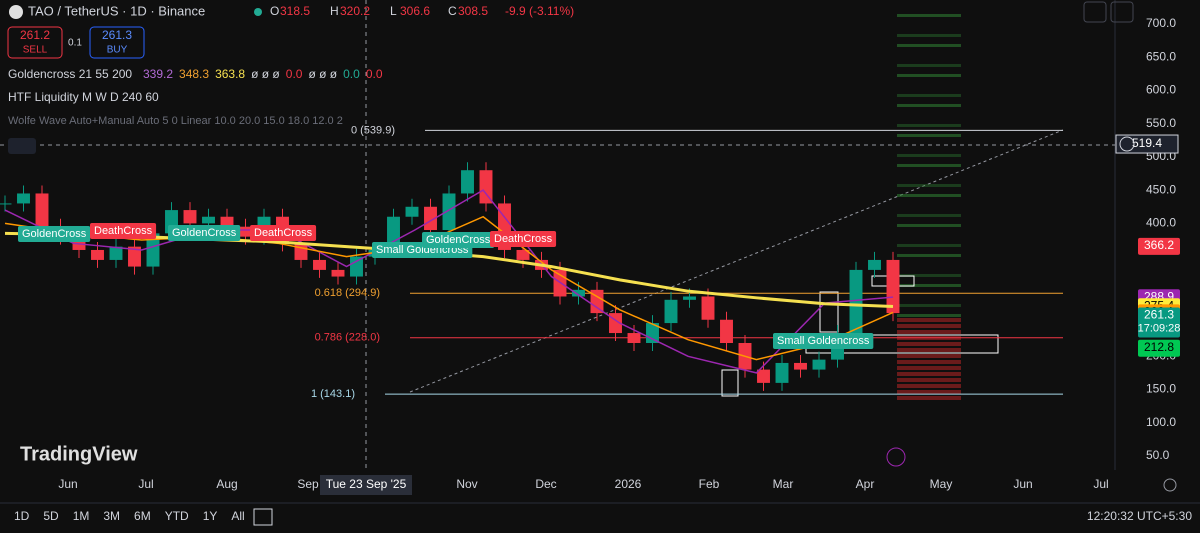 The width and height of the screenshot is (1200, 533). I want to click on indicator-name: HTF Liquidity M W D 240 60, so click(83, 97).